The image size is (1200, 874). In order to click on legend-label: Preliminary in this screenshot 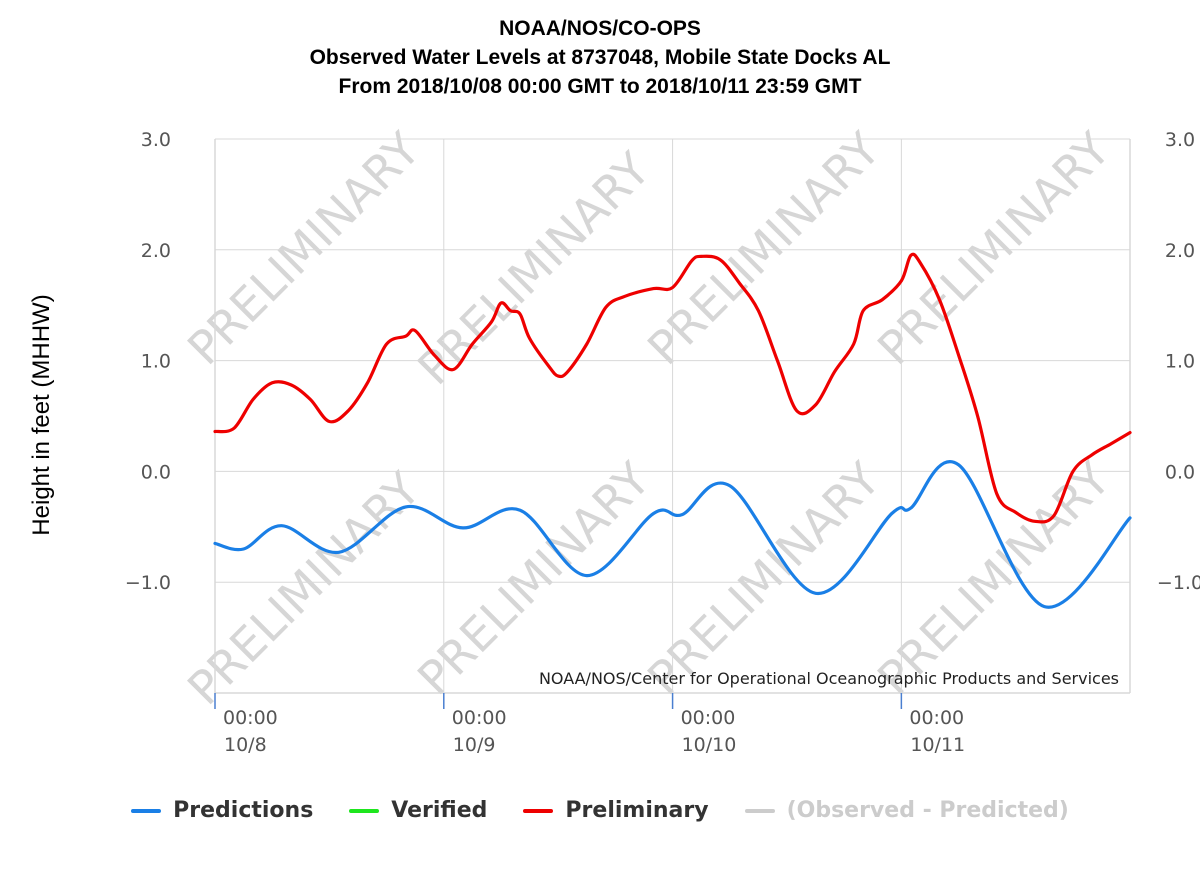, I will do `click(637, 810)`.